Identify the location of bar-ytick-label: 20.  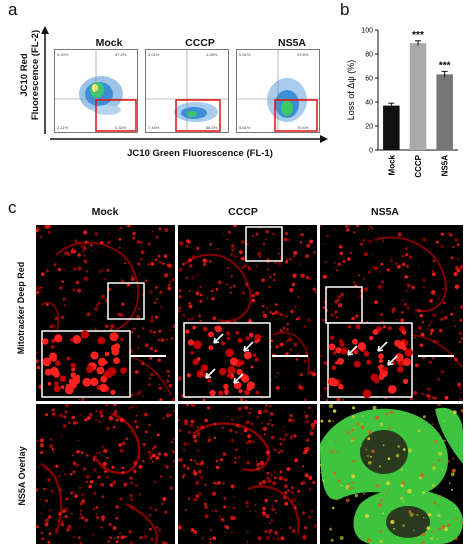
(369, 127).